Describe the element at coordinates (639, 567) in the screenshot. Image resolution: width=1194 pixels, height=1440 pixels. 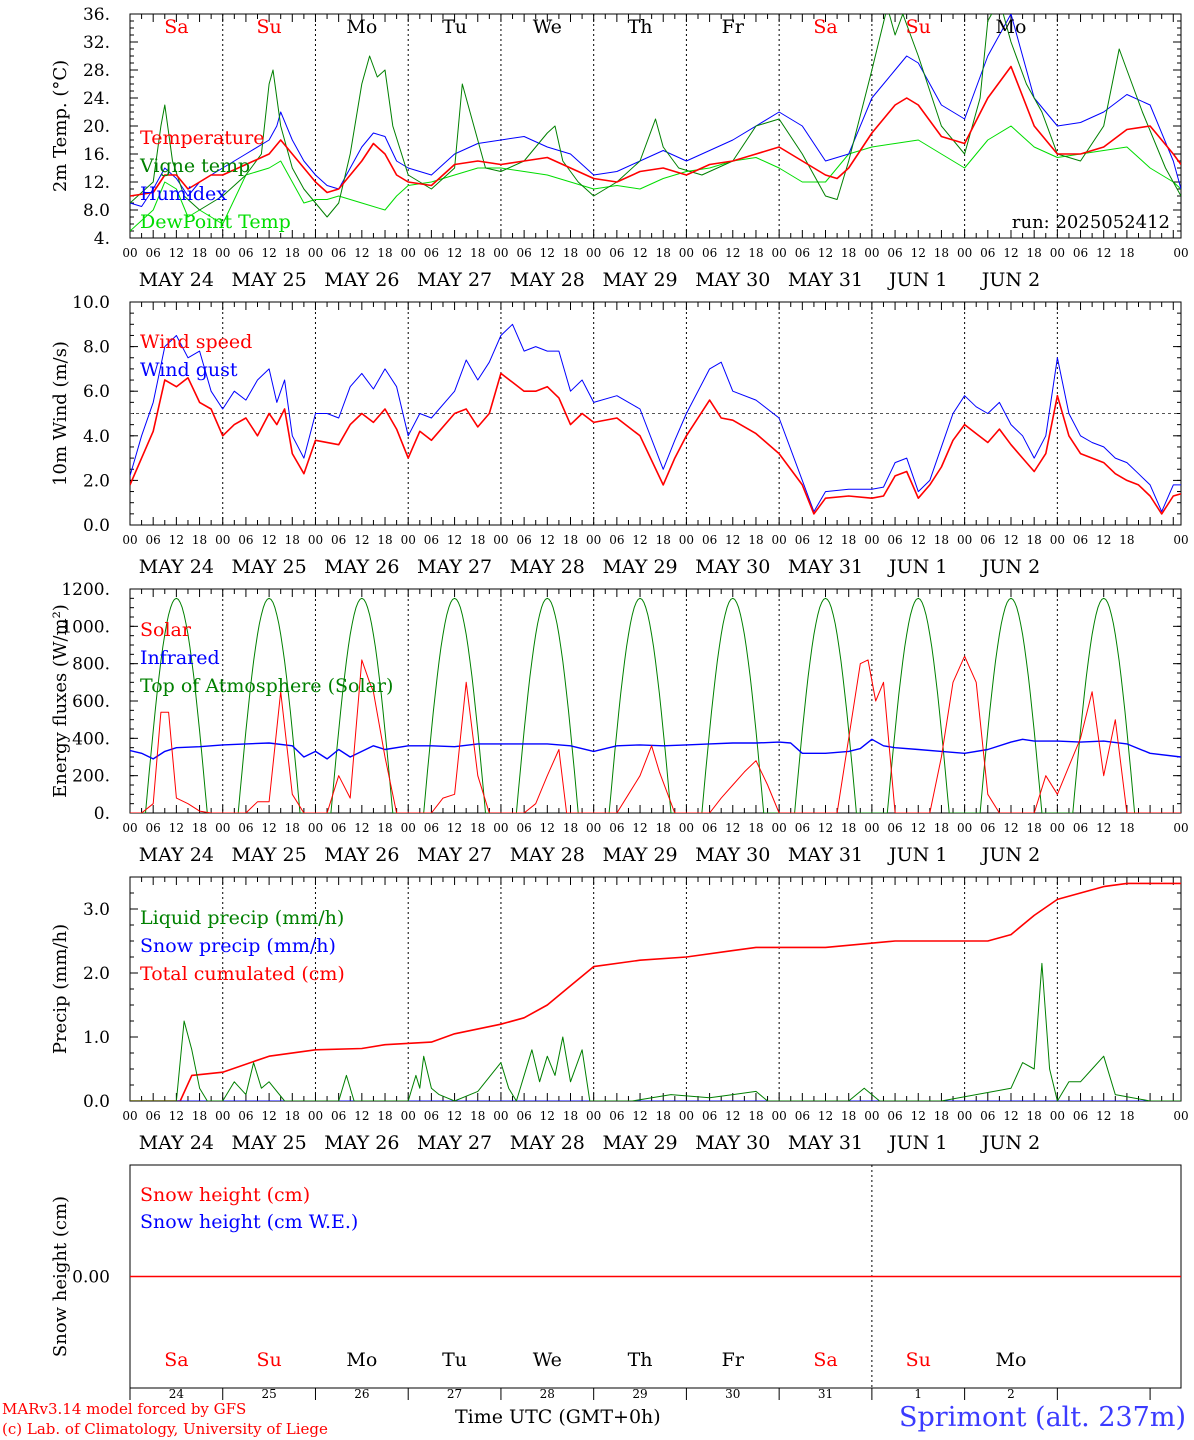
I see `date-label: MAY 29` at that location.